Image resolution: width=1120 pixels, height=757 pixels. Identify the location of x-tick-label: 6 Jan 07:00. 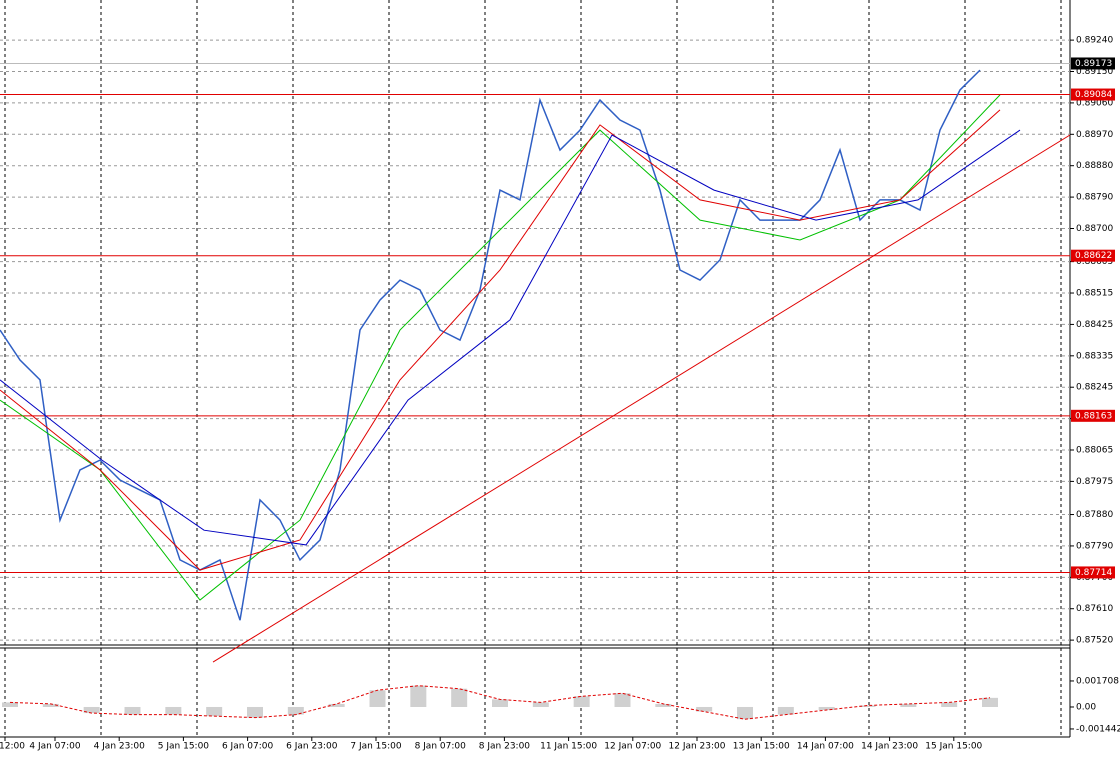
(248, 747).